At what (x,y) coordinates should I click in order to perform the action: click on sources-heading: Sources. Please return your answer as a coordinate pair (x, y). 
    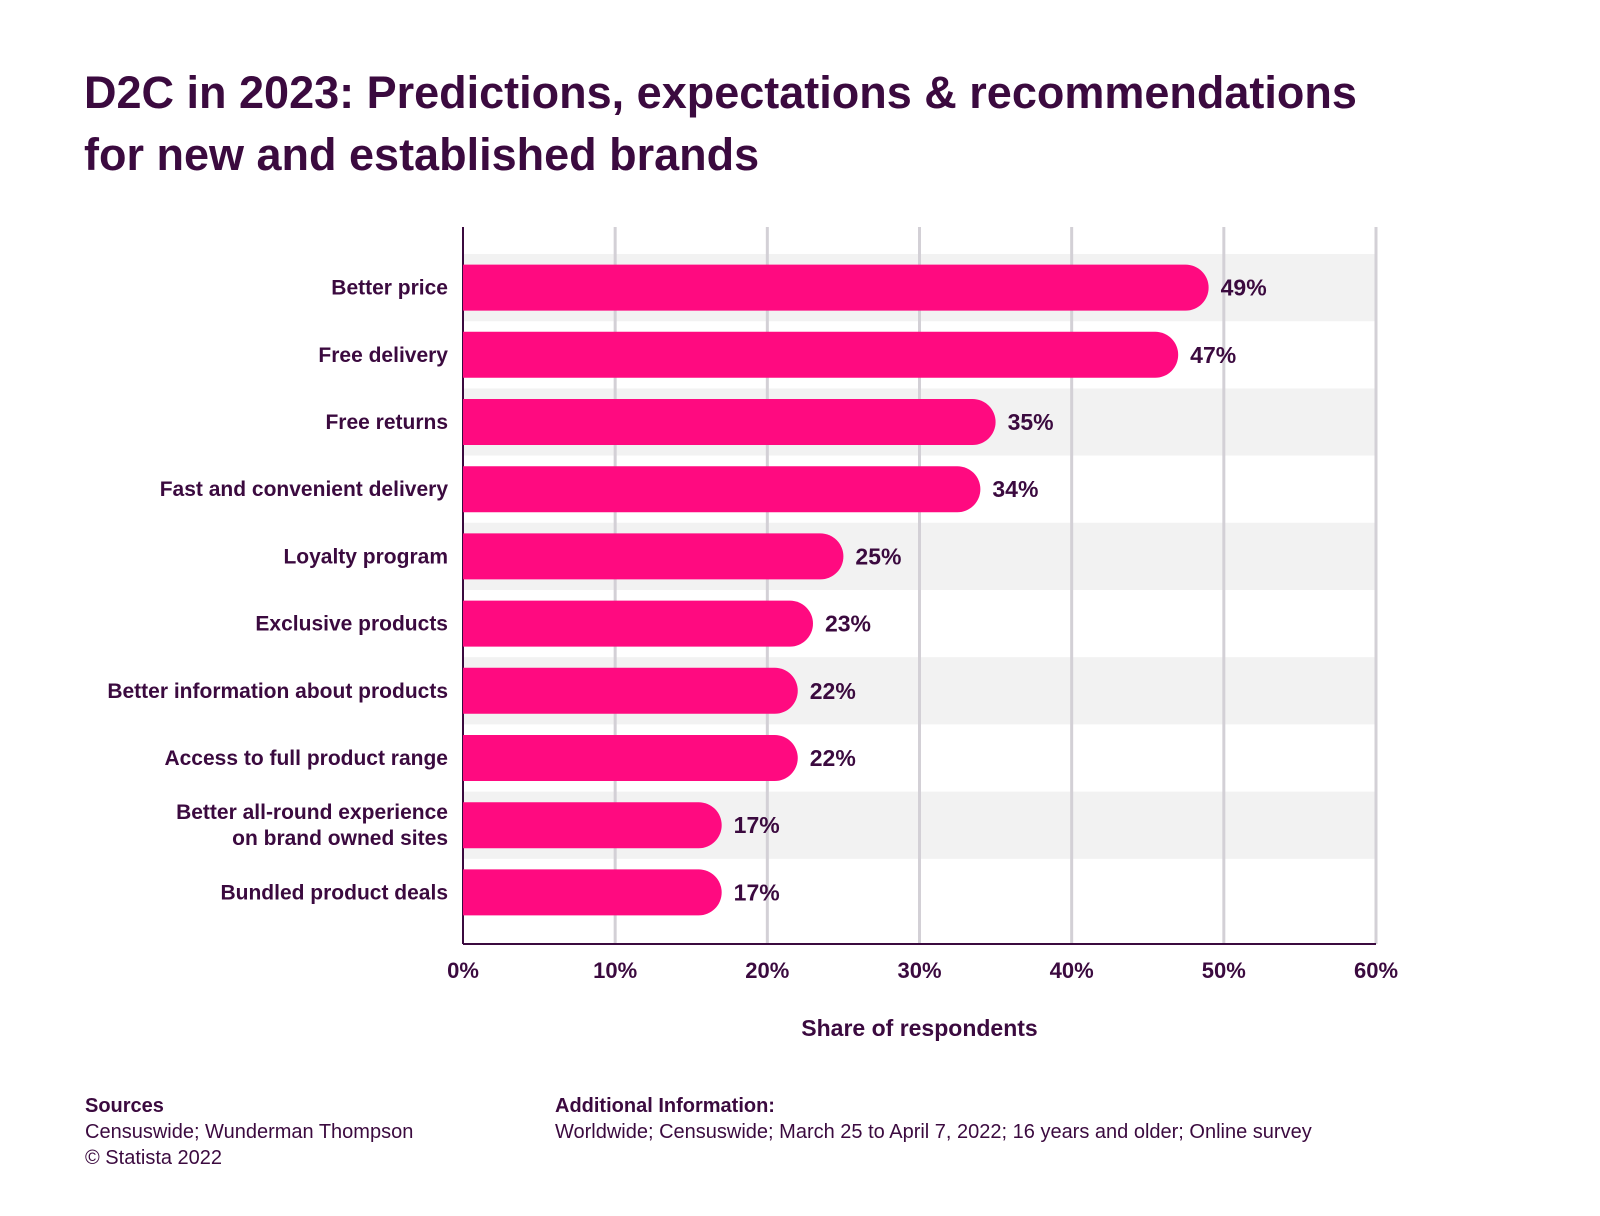
    Looking at the image, I should click on (124, 1106).